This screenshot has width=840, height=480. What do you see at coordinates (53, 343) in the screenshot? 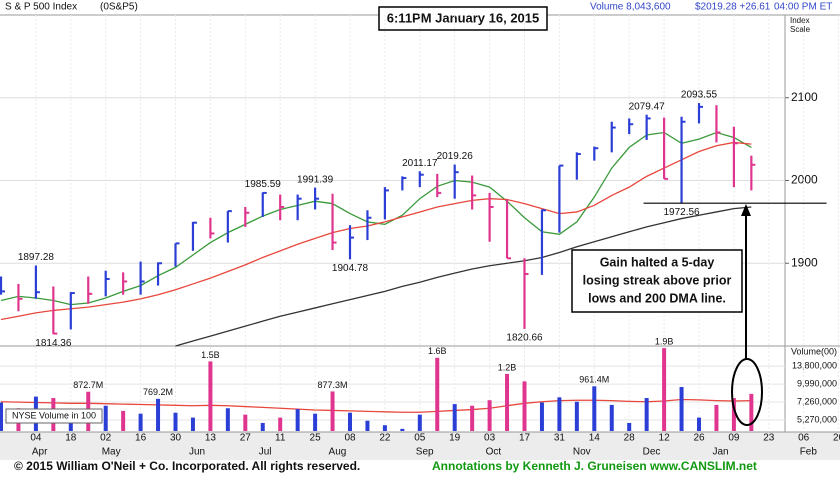
I see `low-label: 1814.36` at bounding box center [53, 343].